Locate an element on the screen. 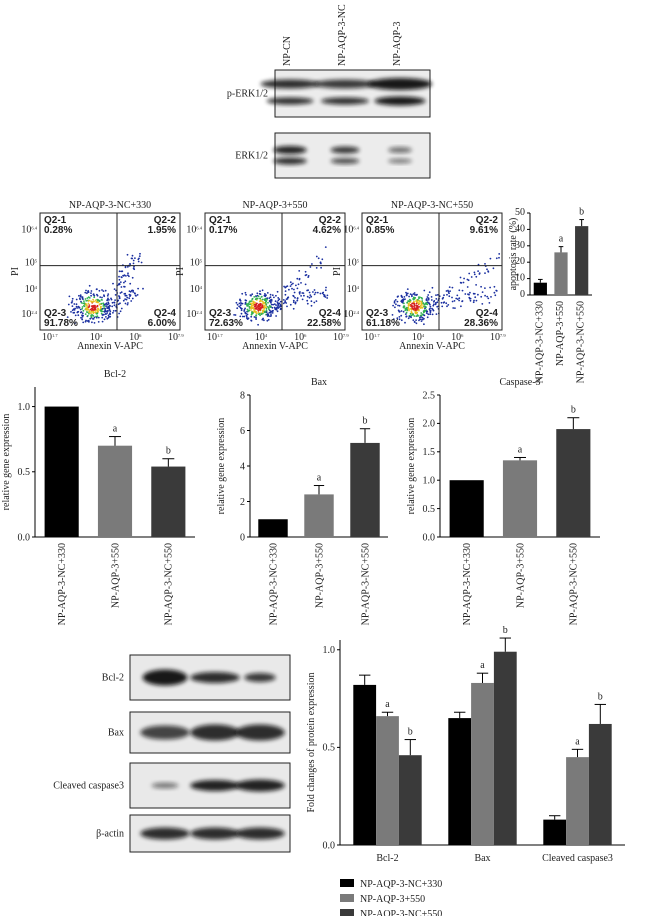 Image resolution: width=651 pixels, height=916 pixels. row-label: Bcl-2 is located at coordinates (113, 678).